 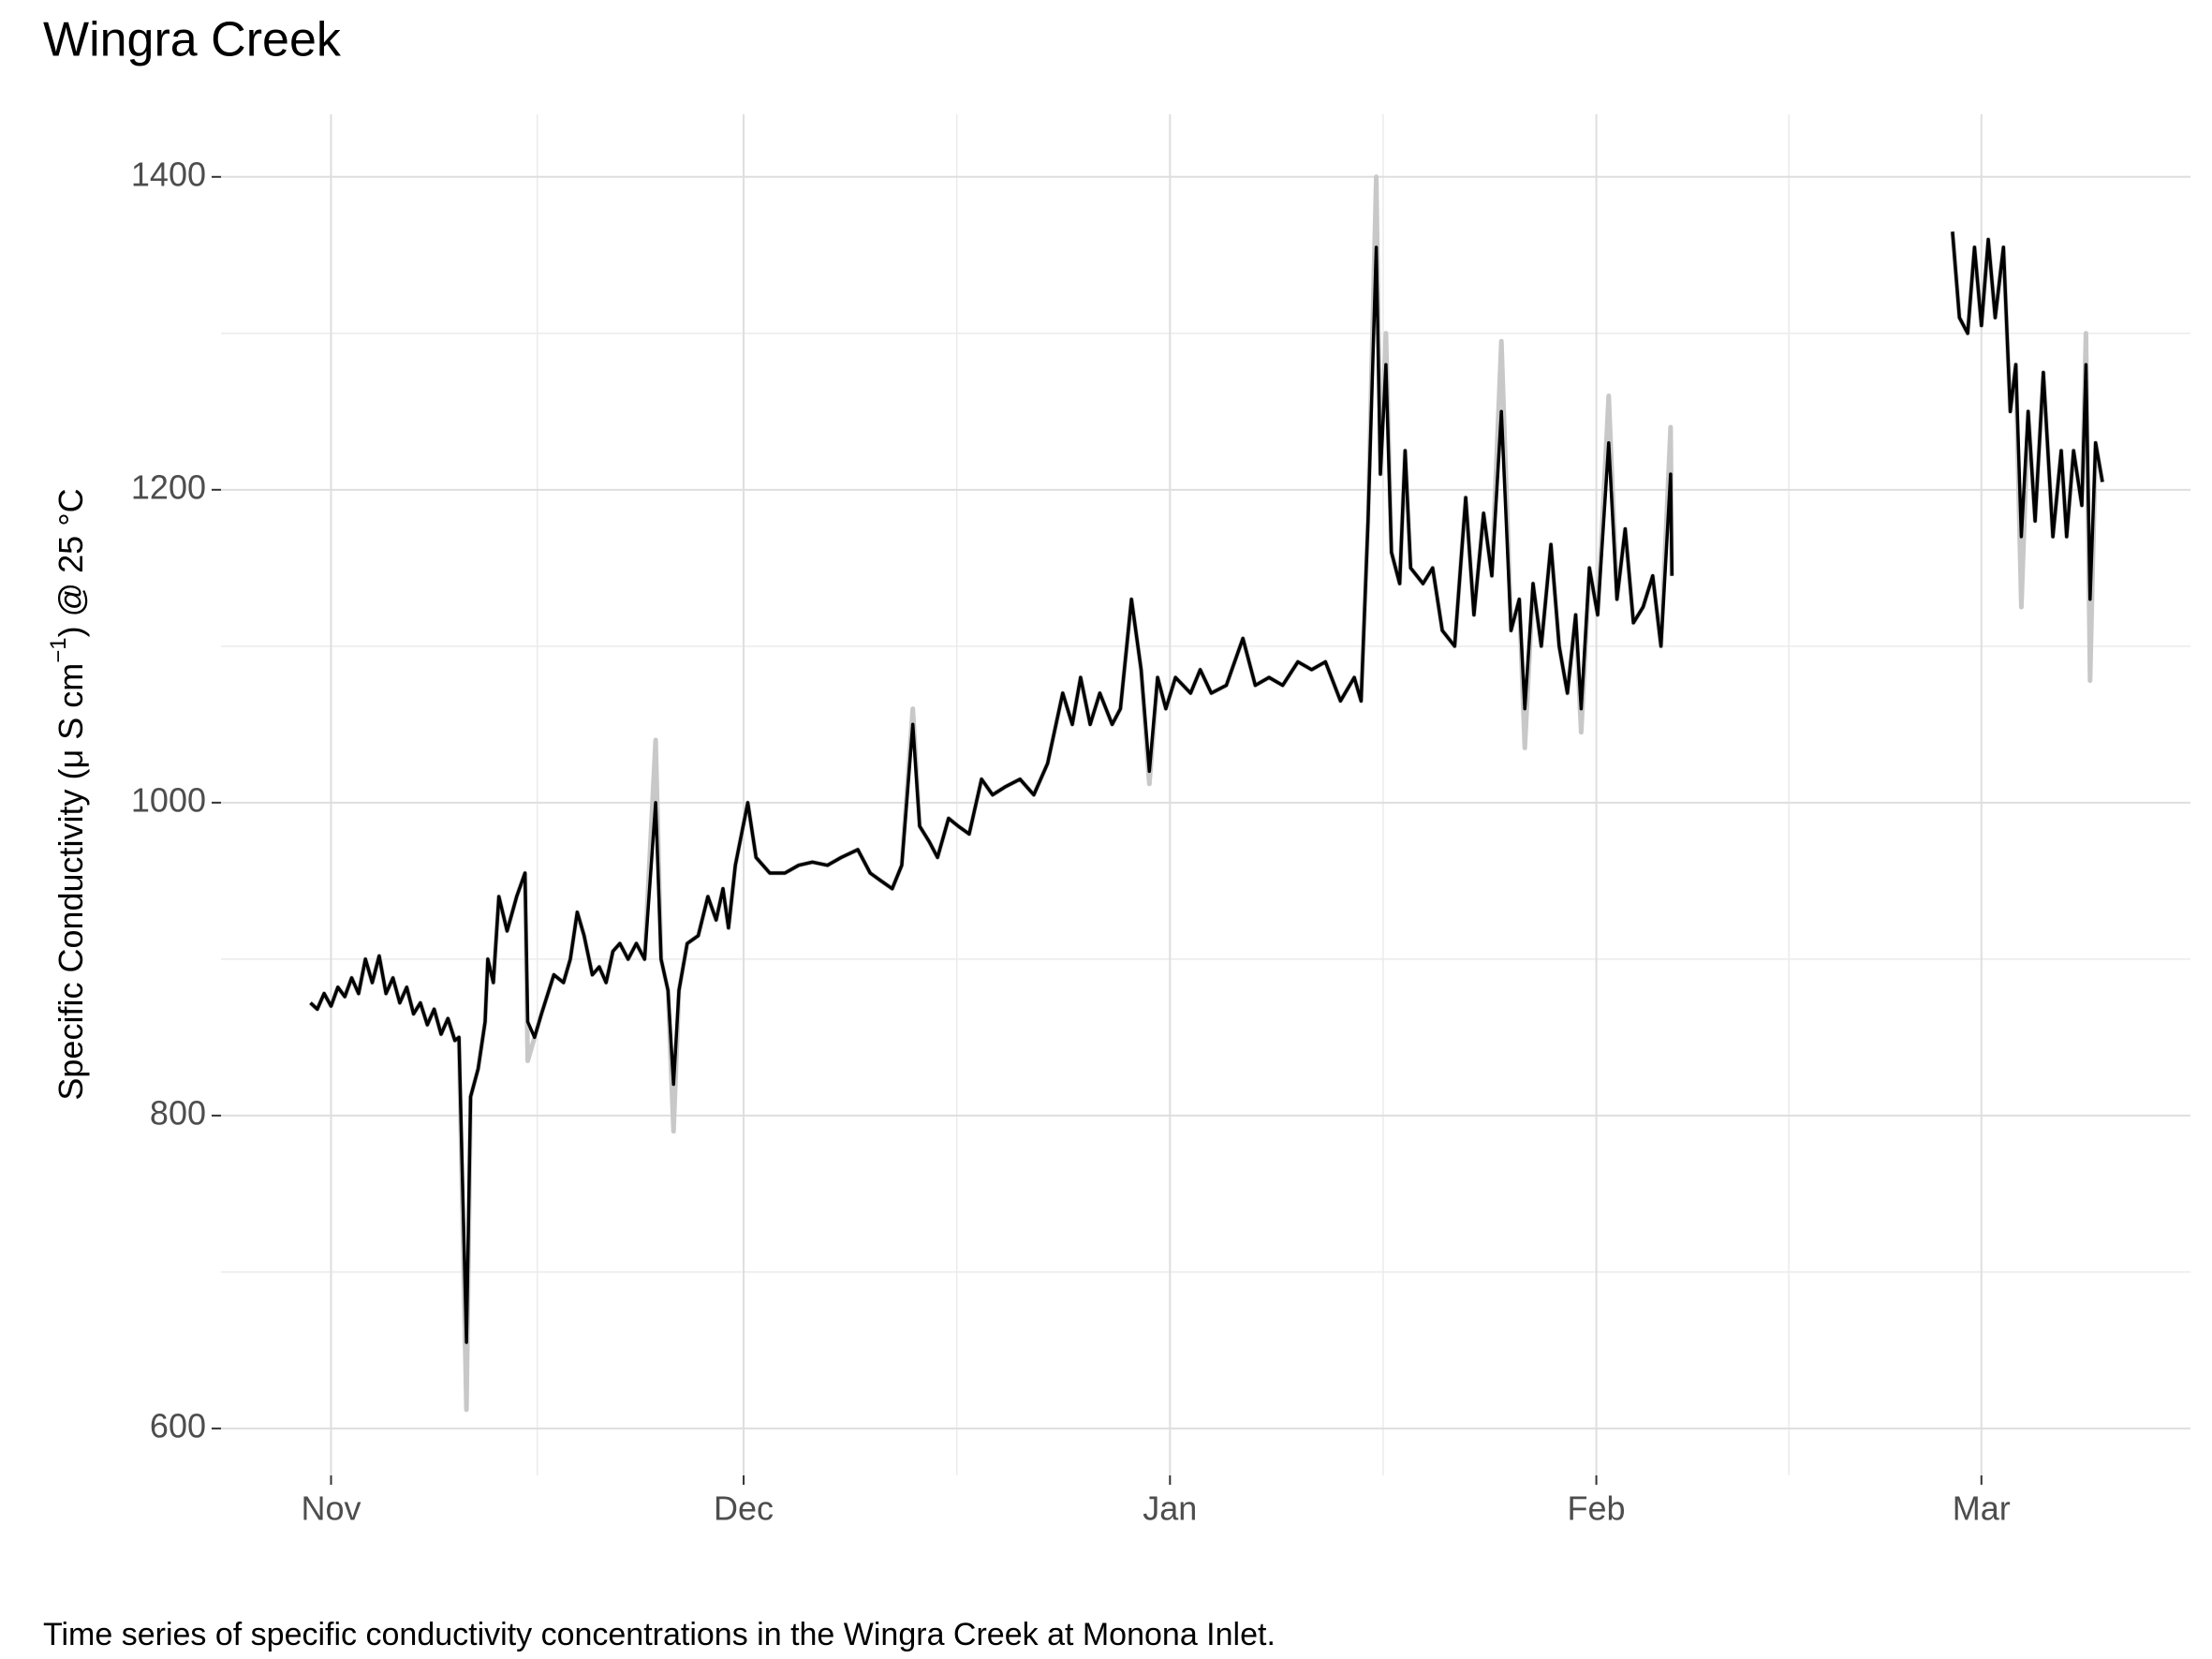 I want to click on chart-title: Wingra Creek, so click(x=192, y=40).